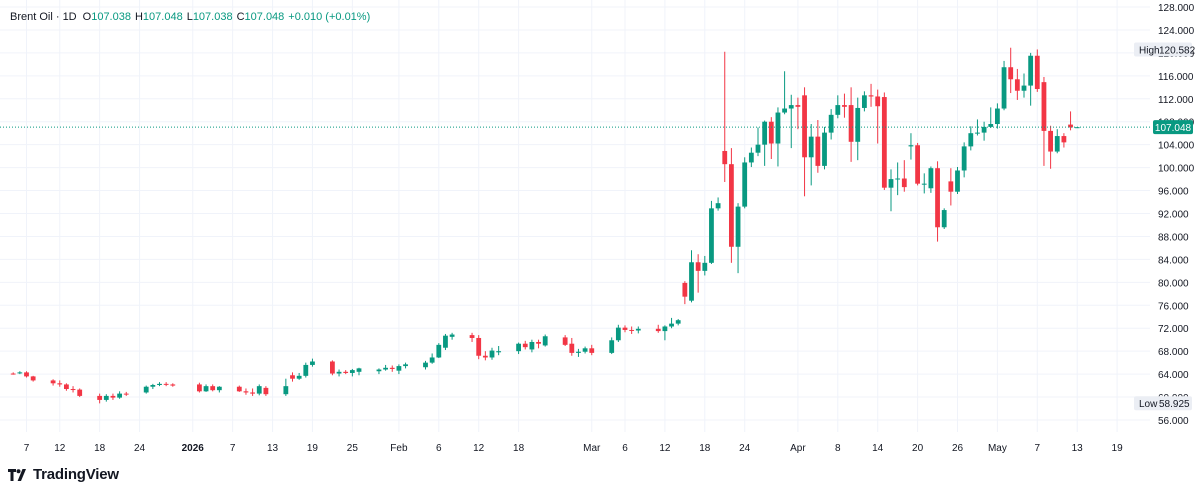  What do you see at coordinates (1173, 283) in the screenshot?
I see `y-tick-label: 80.000` at bounding box center [1173, 283].